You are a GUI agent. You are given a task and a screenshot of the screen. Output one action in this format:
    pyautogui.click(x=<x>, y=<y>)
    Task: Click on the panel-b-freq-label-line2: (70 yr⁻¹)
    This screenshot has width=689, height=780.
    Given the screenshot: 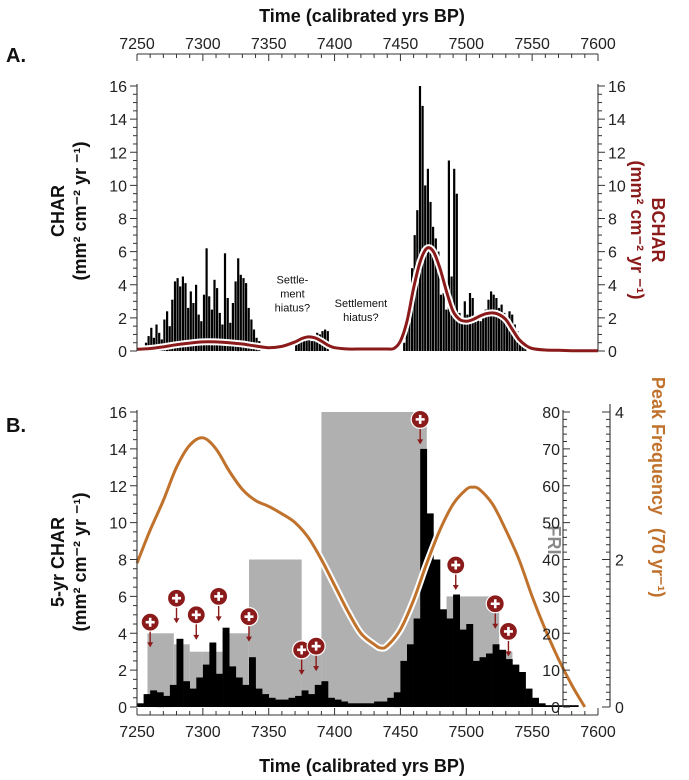 What is the action you would take?
    pyautogui.click(x=658, y=563)
    